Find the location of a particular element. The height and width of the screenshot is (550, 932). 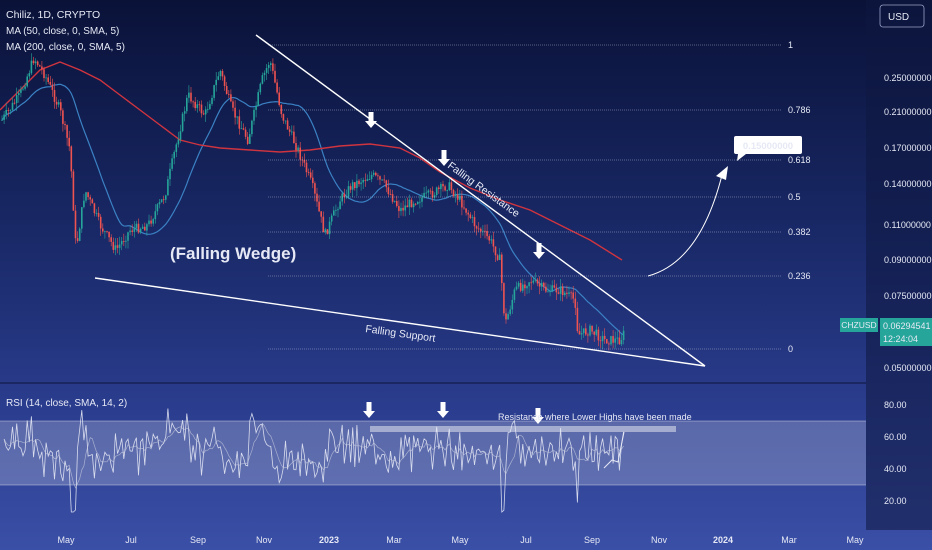

fib-label: 0.786 is located at coordinates (799, 110).